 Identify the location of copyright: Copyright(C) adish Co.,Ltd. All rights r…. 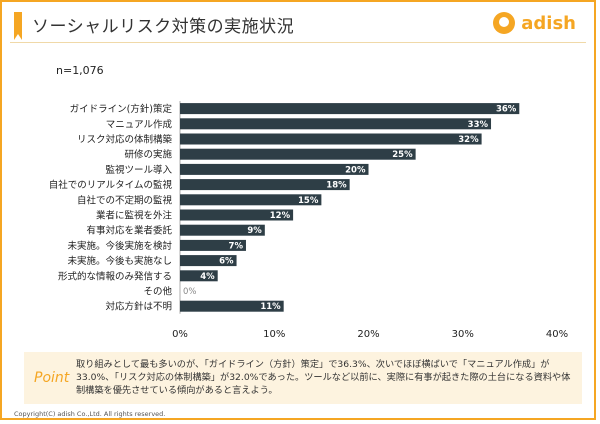
(90, 414).